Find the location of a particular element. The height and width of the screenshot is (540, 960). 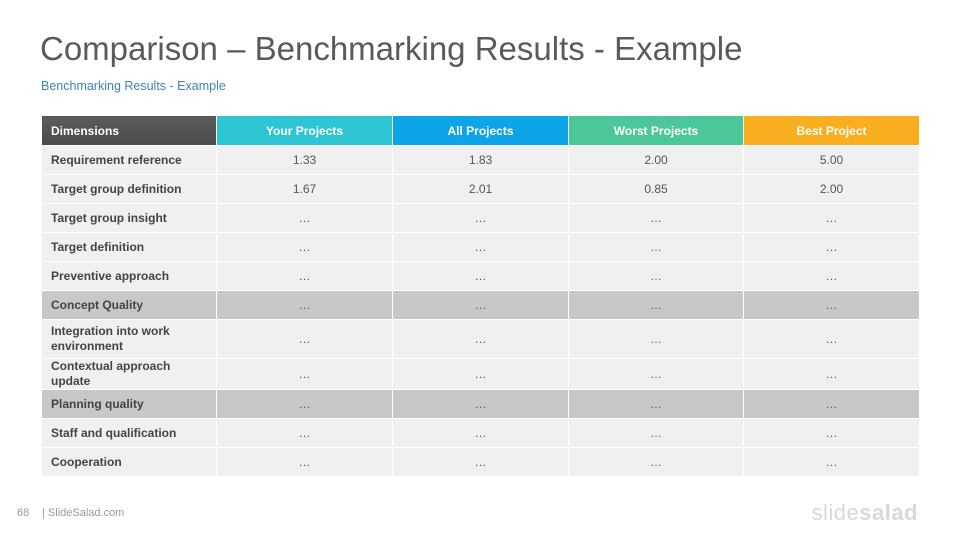

table-cell: 1.33 is located at coordinates (304, 160).